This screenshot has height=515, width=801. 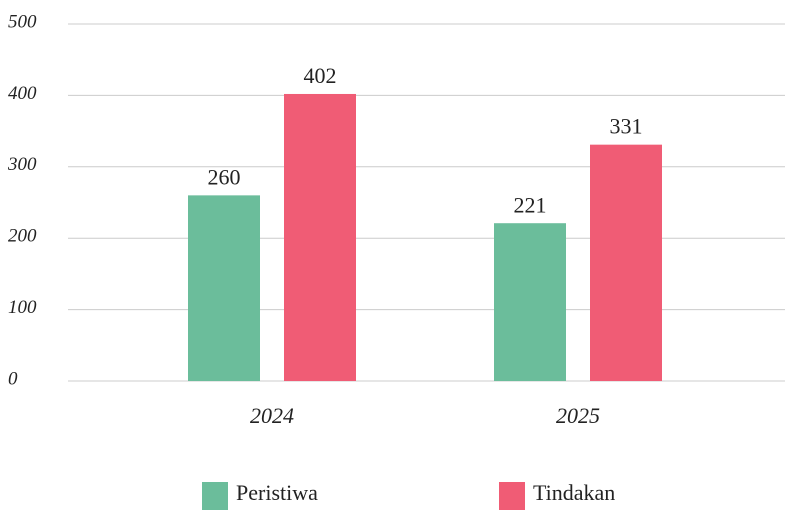 I want to click on y-tick-label: 0, so click(x=13, y=378).